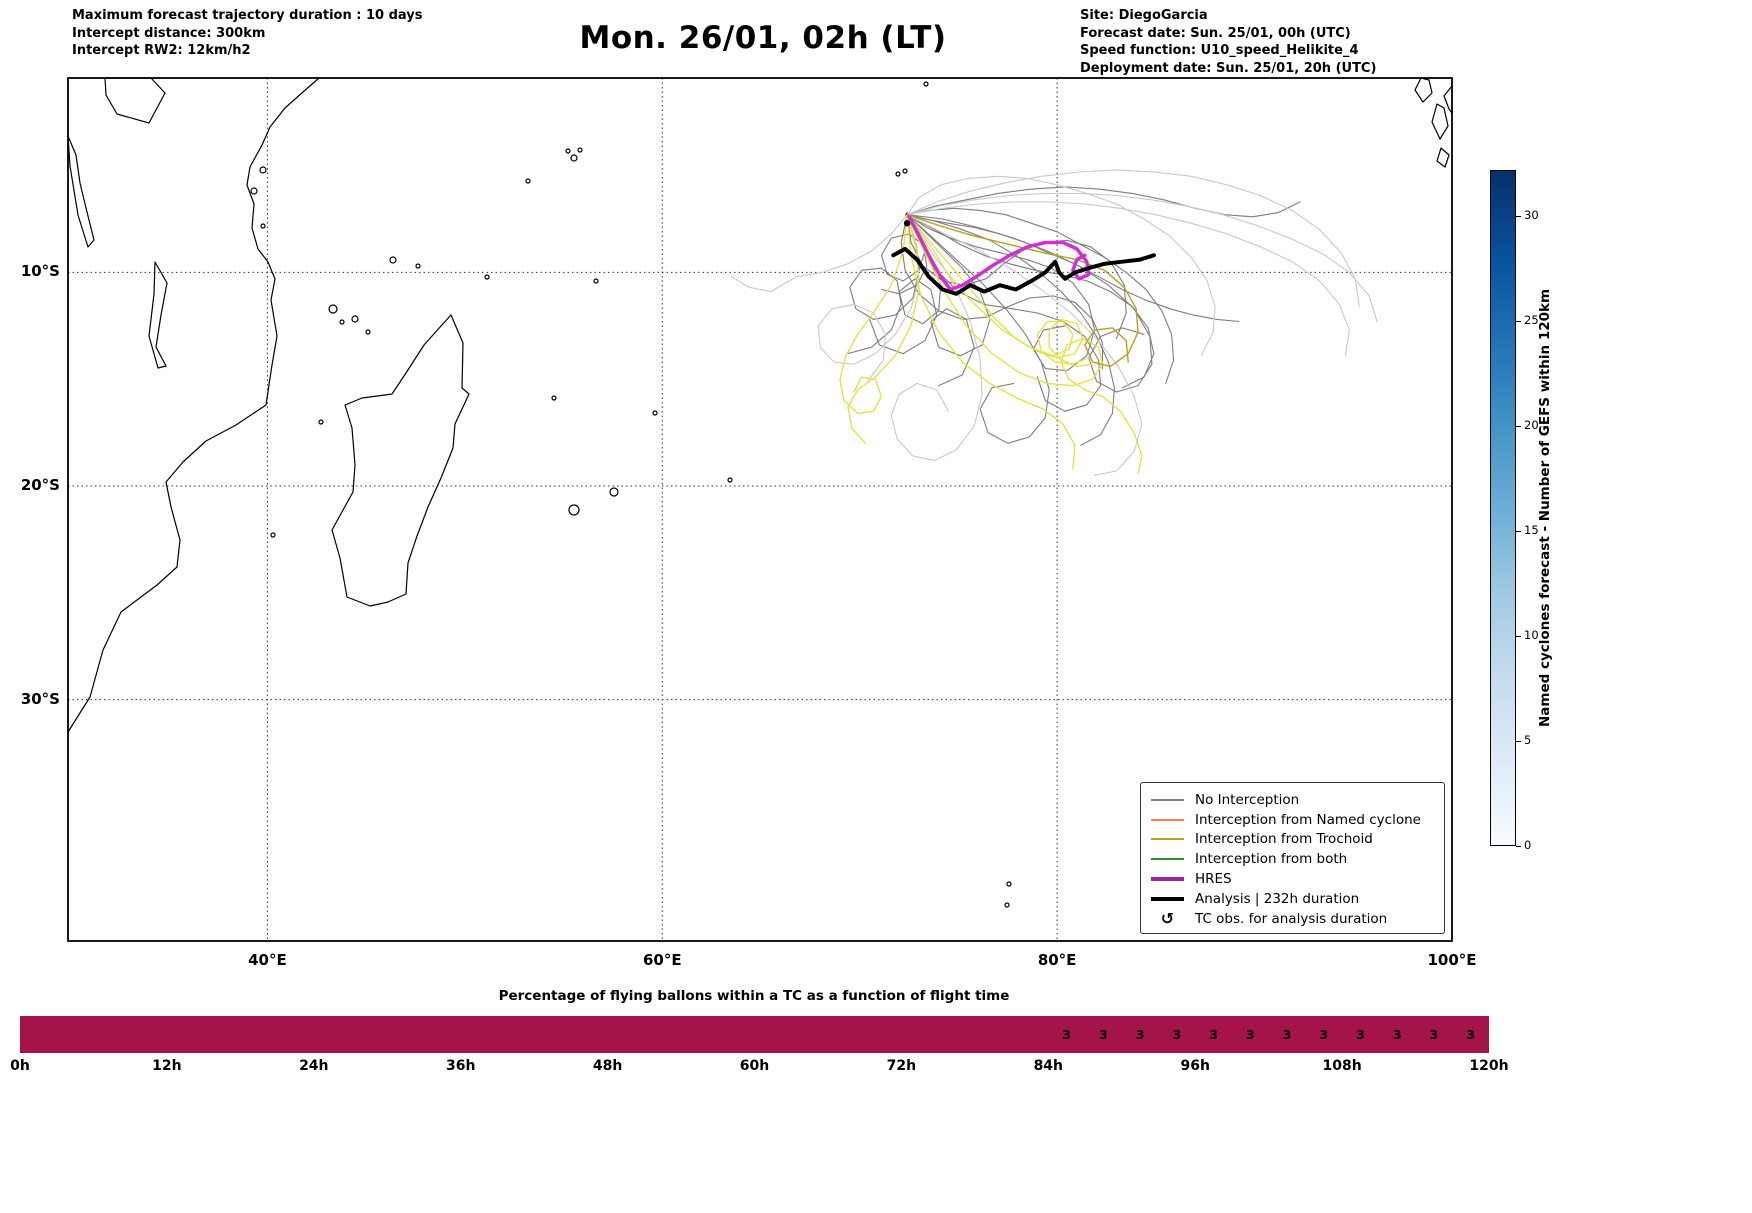  What do you see at coordinates (1531, 425) in the screenshot?
I see `colorbar-tick-label: 20` at bounding box center [1531, 425].